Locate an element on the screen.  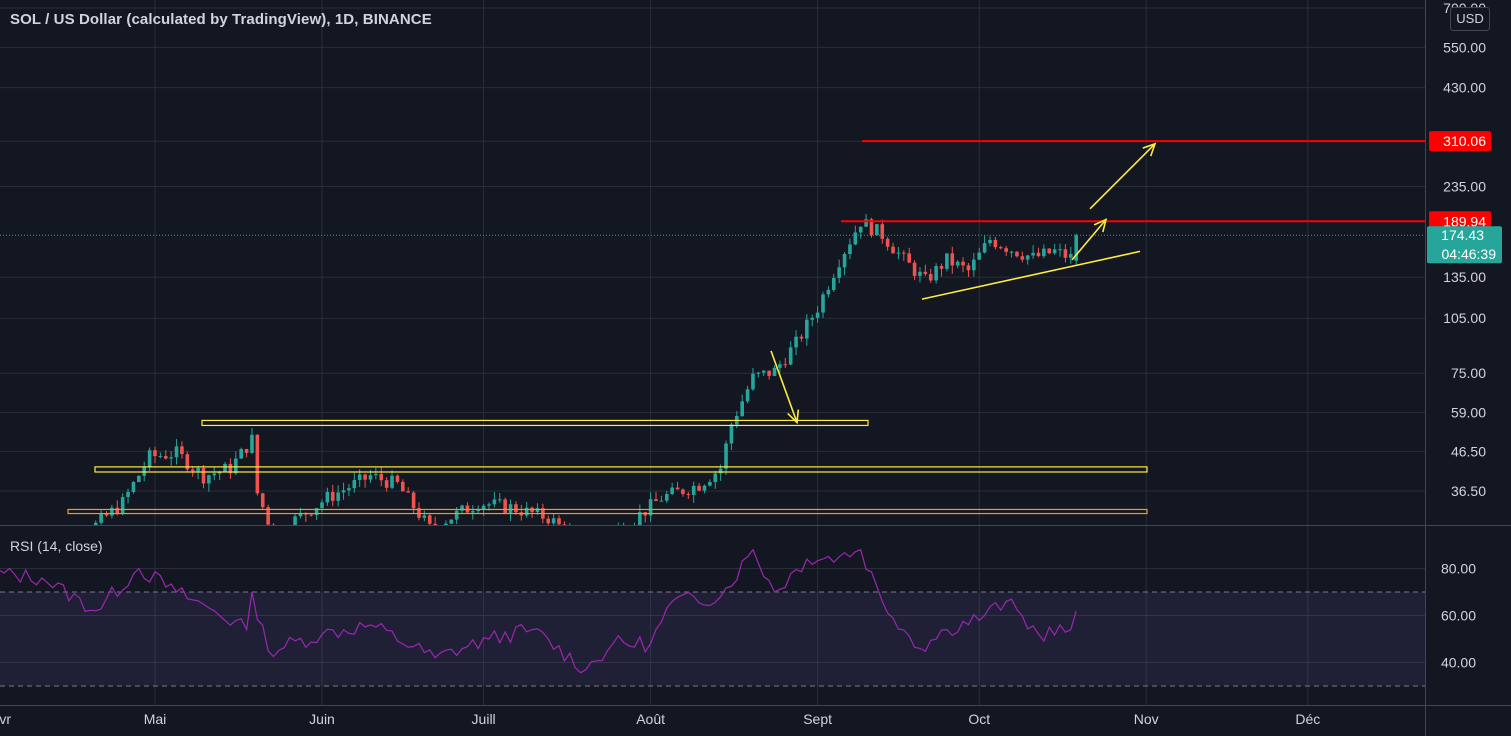
current-price-label: 174.43 is located at coordinates (1462, 235).